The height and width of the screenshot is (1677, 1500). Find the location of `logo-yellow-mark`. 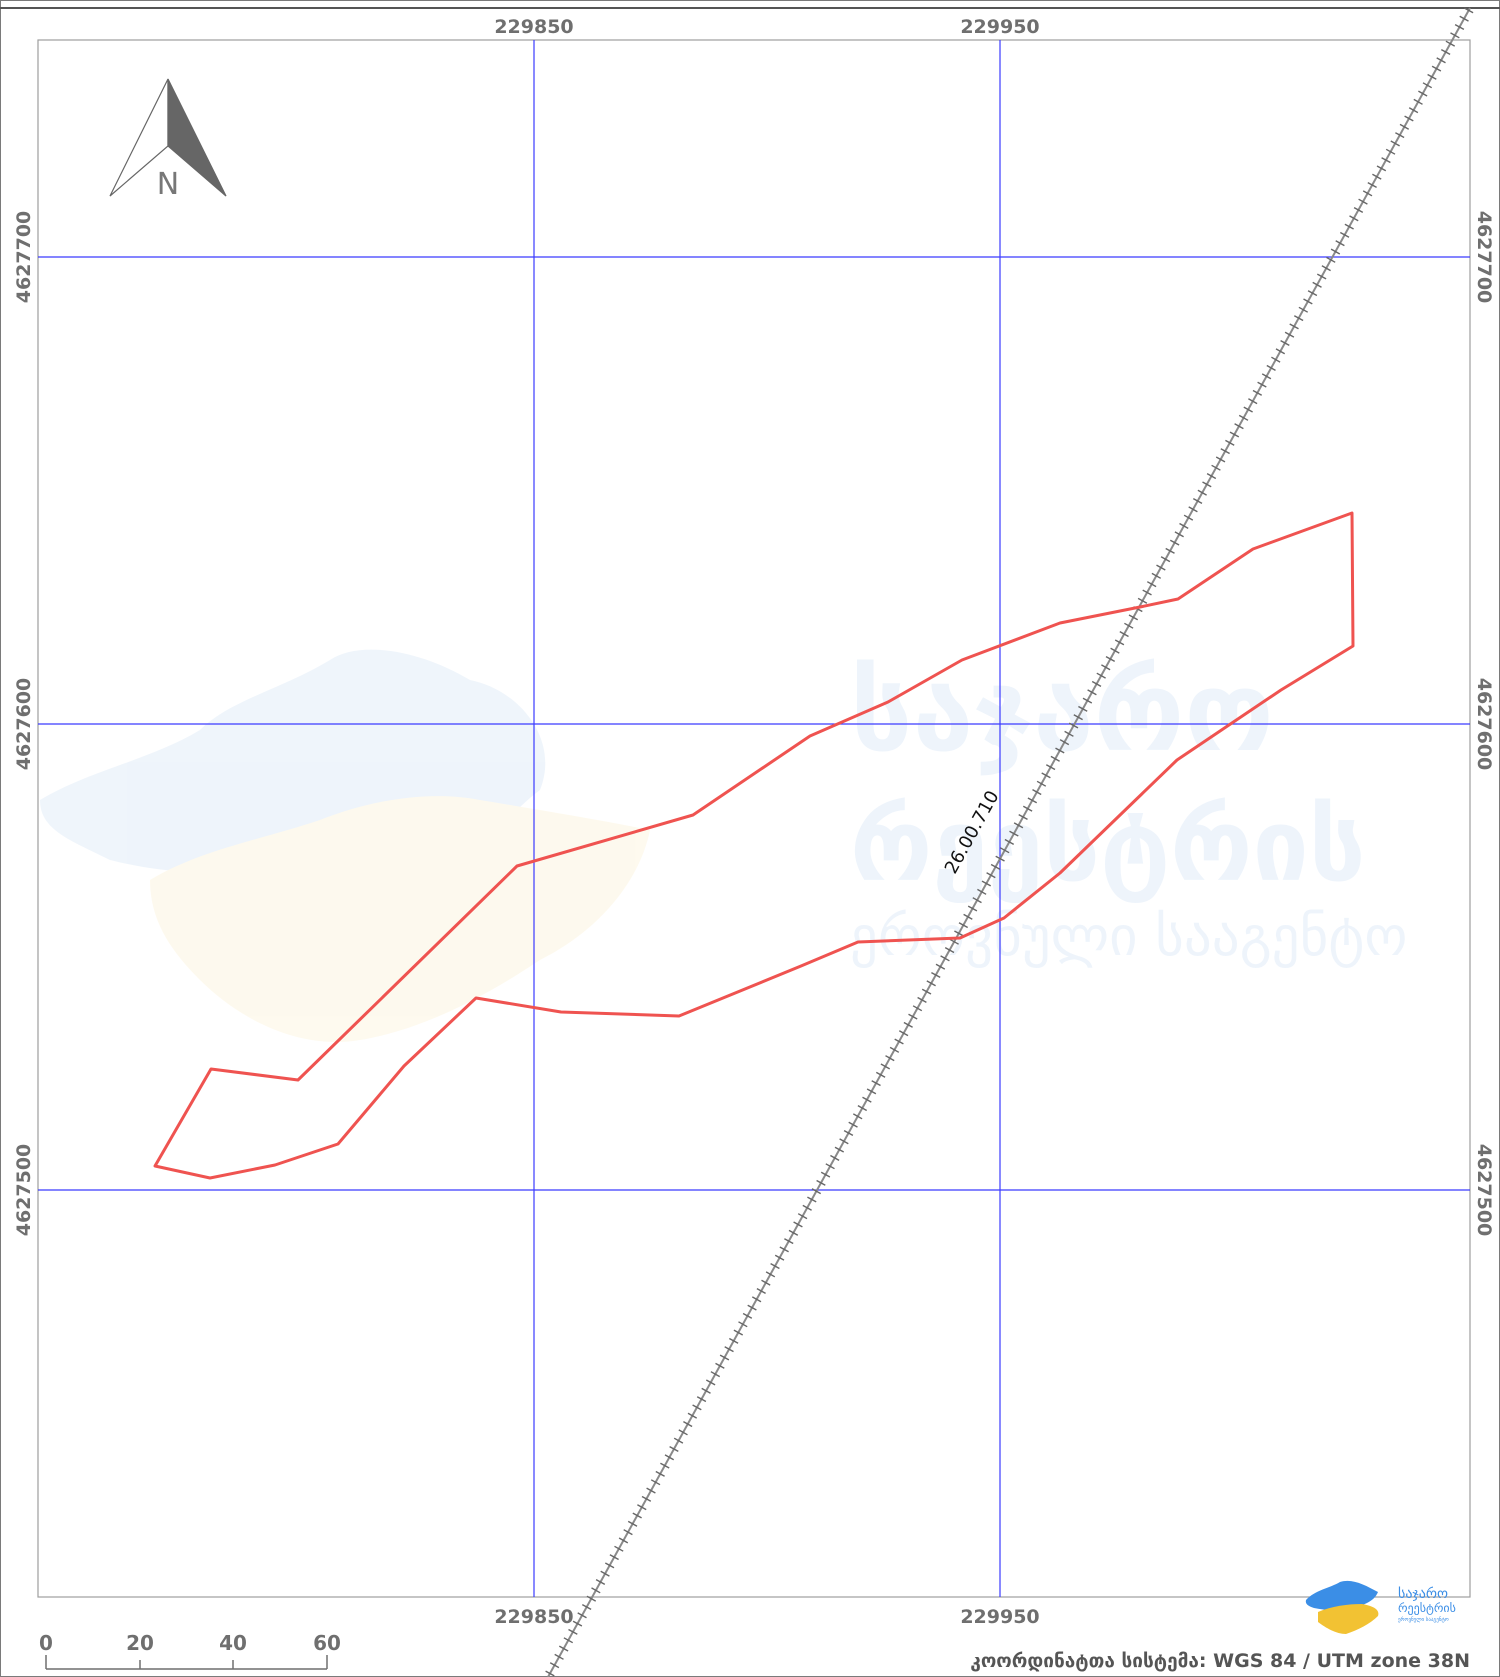

logo-yellow-mark is located at coordinates (1348, 1619).